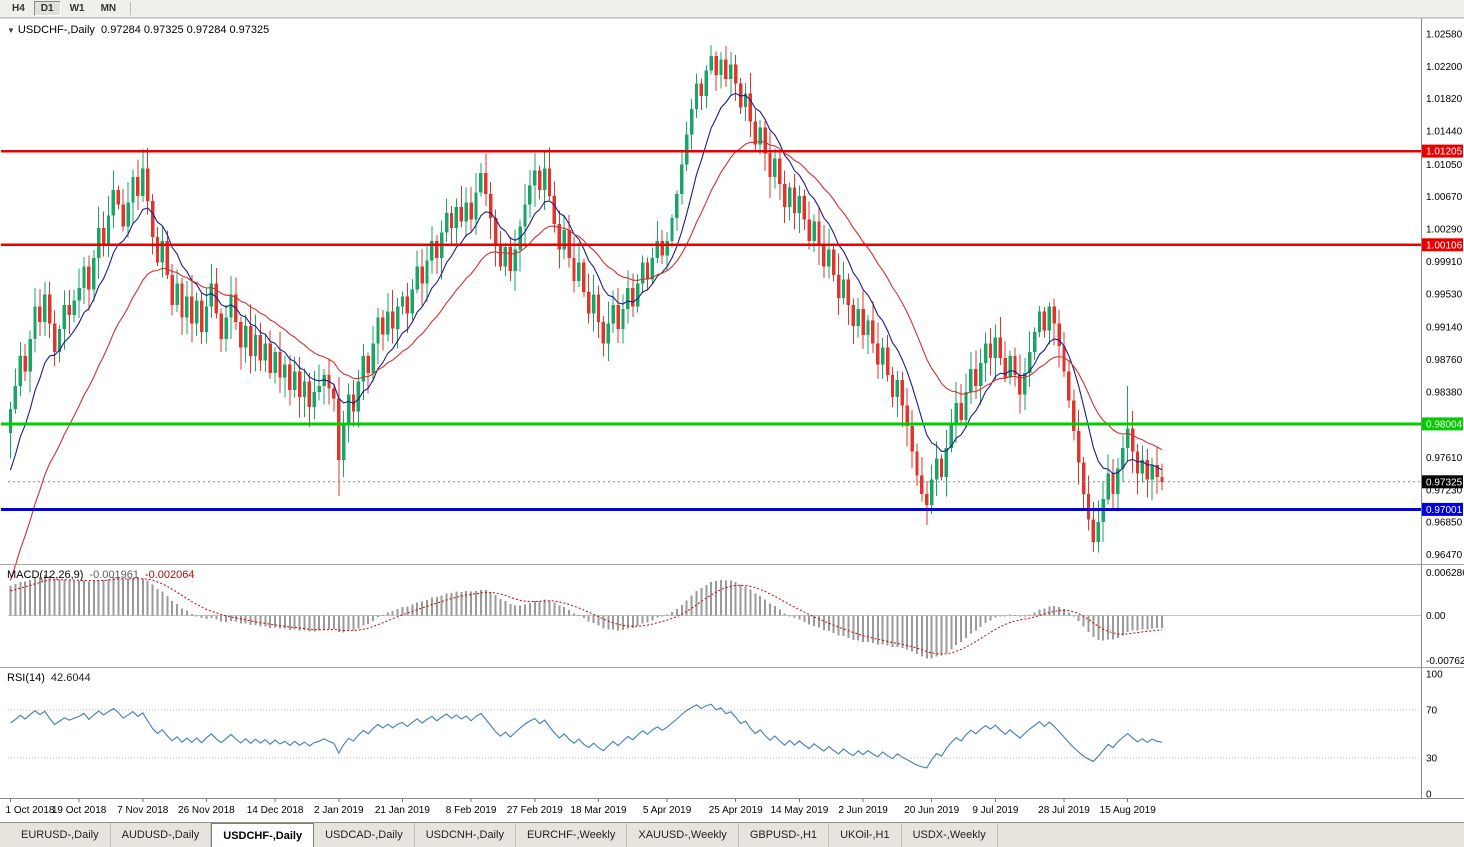  What do you see at coordinates (865, 835) in the screenshot?
I see `tab-ukoil-h1: UKOil-,H1` at bounding box center [865, 835].